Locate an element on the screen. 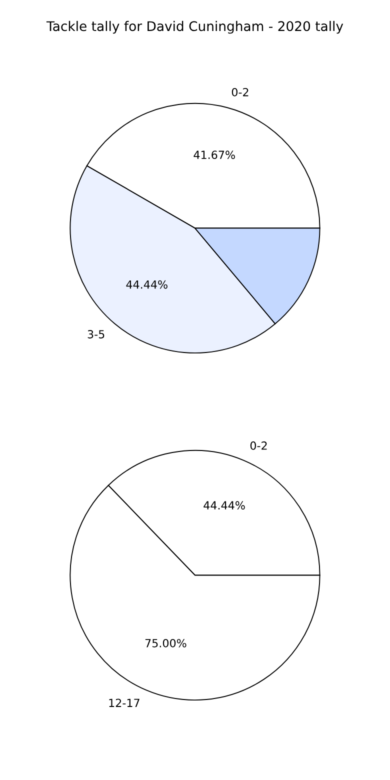  data-label: 75.00% is located at coordinates (165, 643).